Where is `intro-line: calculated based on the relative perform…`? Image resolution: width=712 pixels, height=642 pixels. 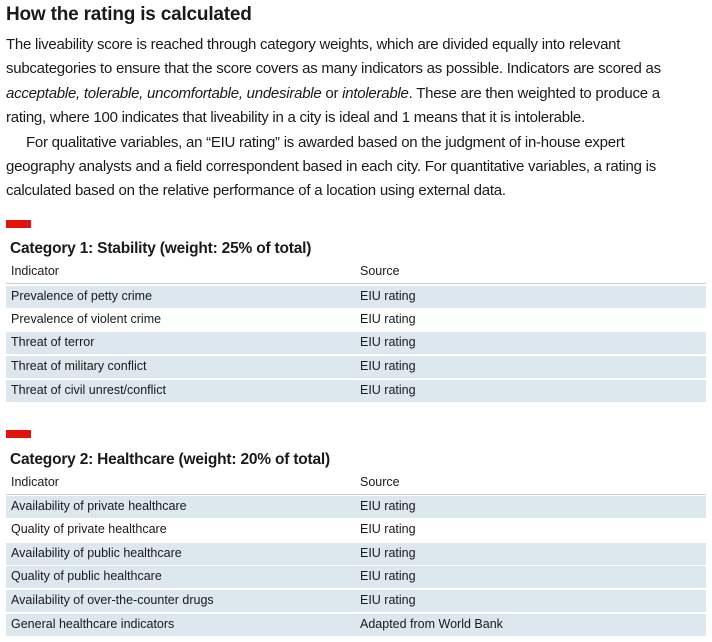 intro-line: calculated based on the relative perform… is located at coordinates (256, 191).